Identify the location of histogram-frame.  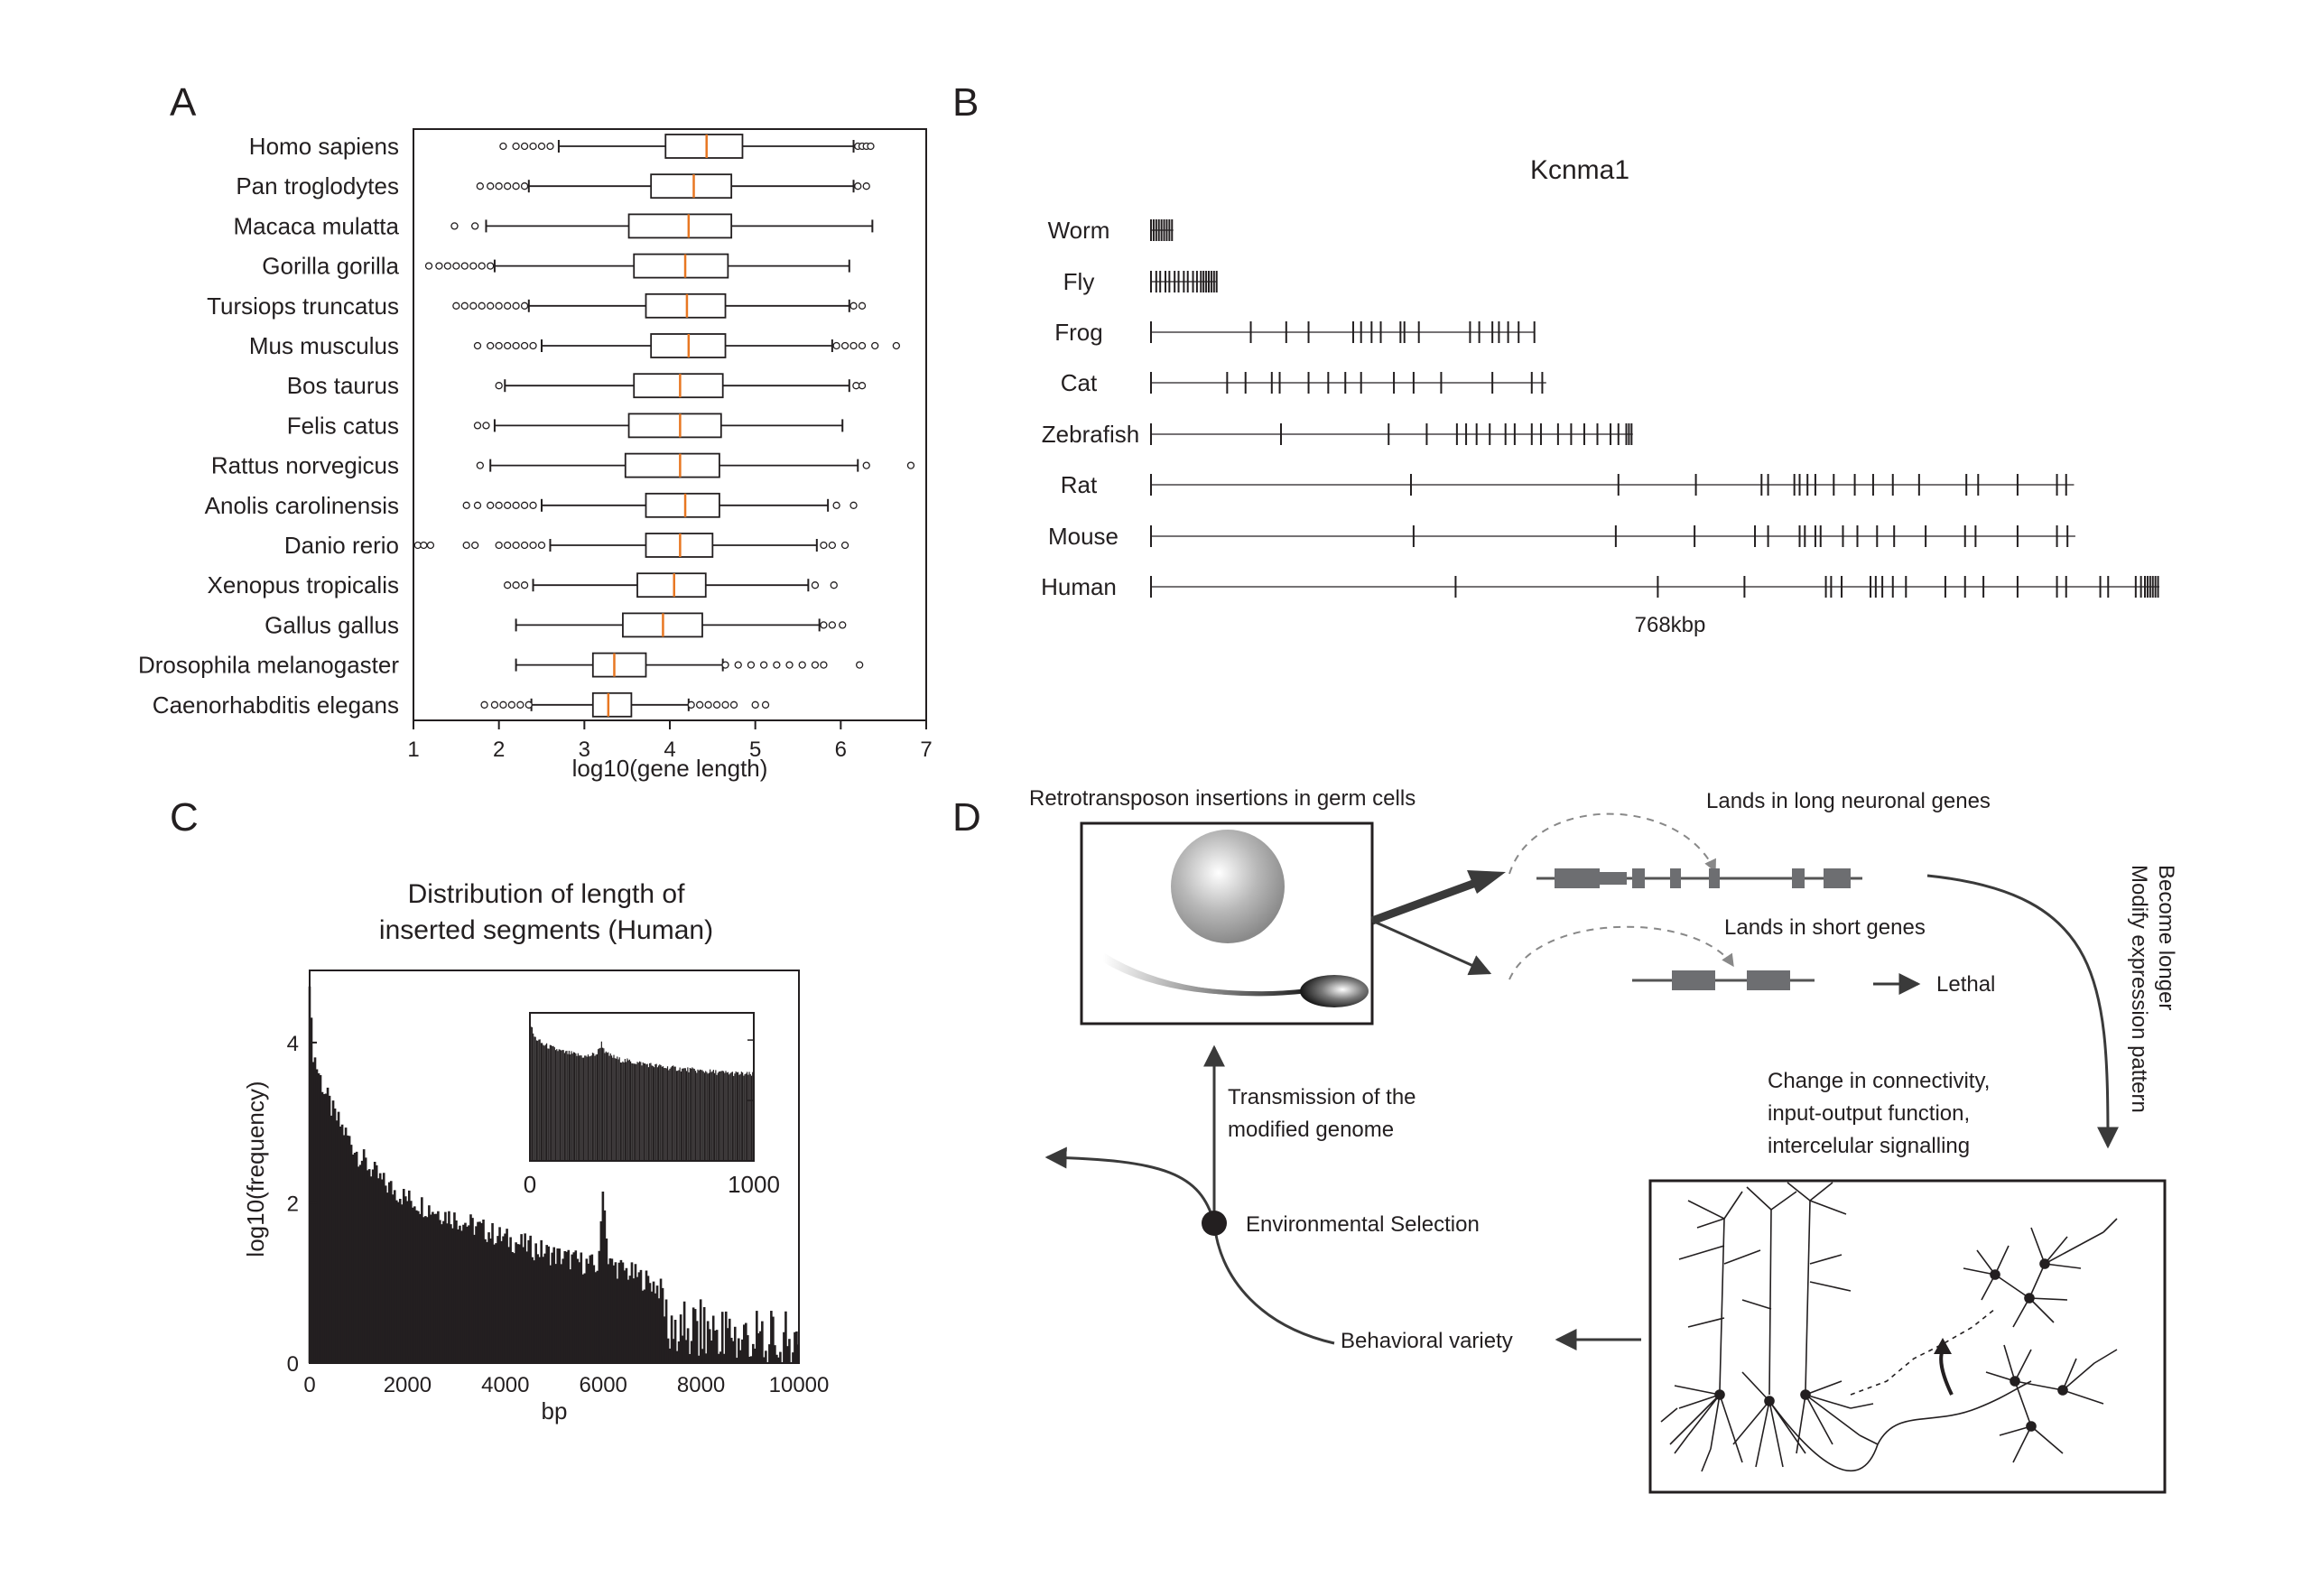
(554, 1167).